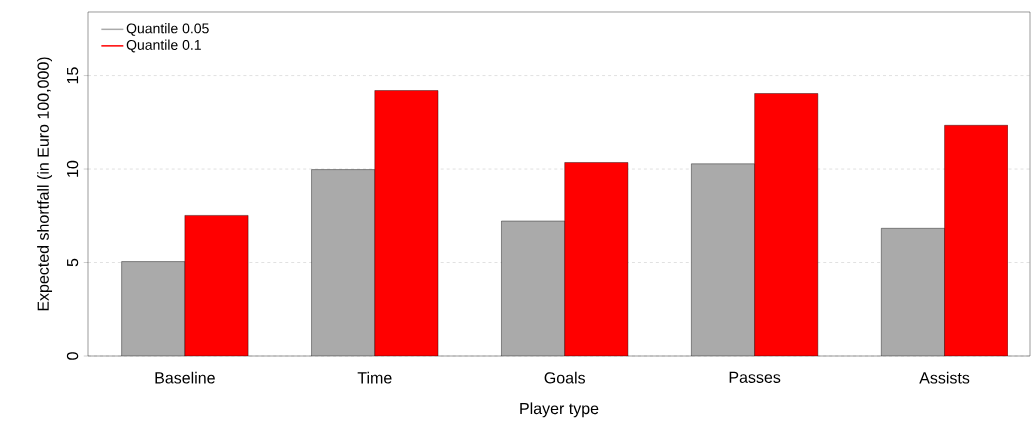 This screenshot has height=434, width=1032. I want to click on y-tick-label: 15, so click(73, 75).